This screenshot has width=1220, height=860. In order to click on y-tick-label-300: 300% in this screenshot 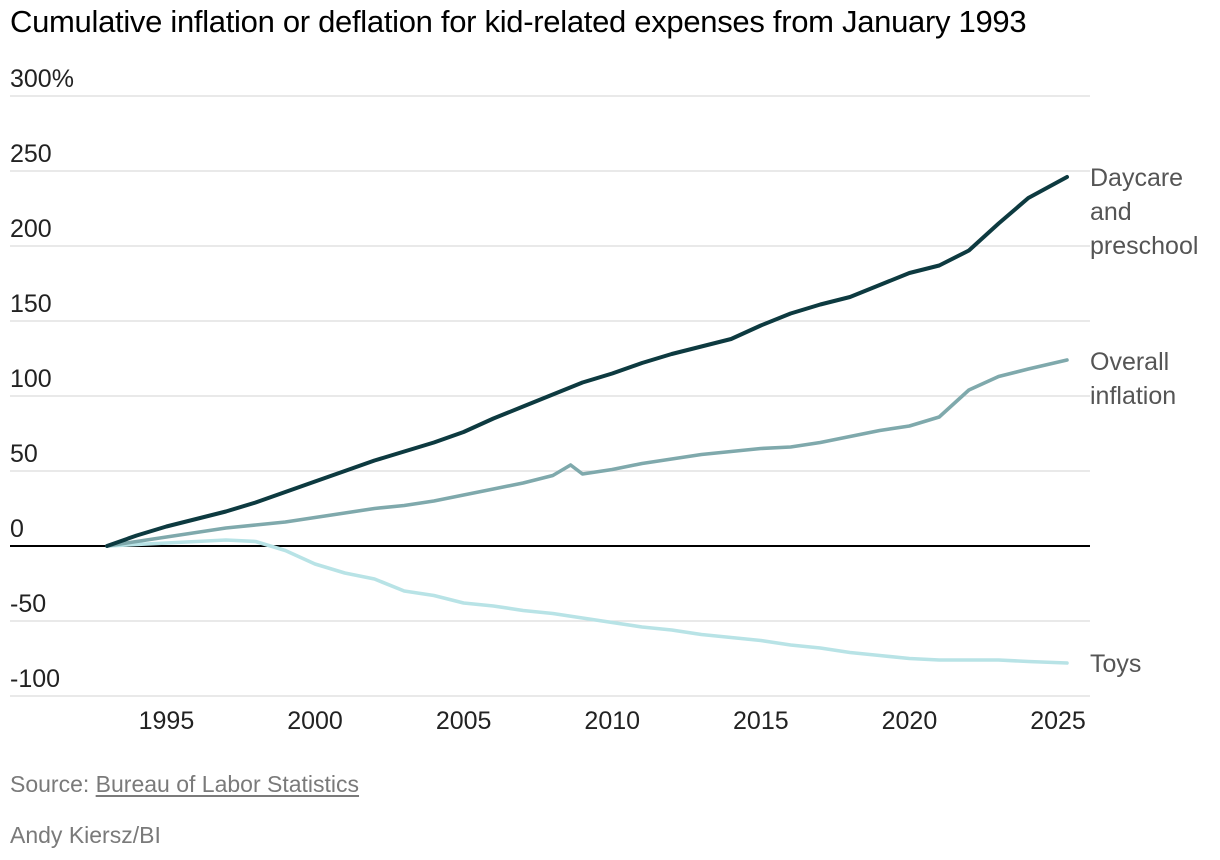, I will do `click(42, 79)`.